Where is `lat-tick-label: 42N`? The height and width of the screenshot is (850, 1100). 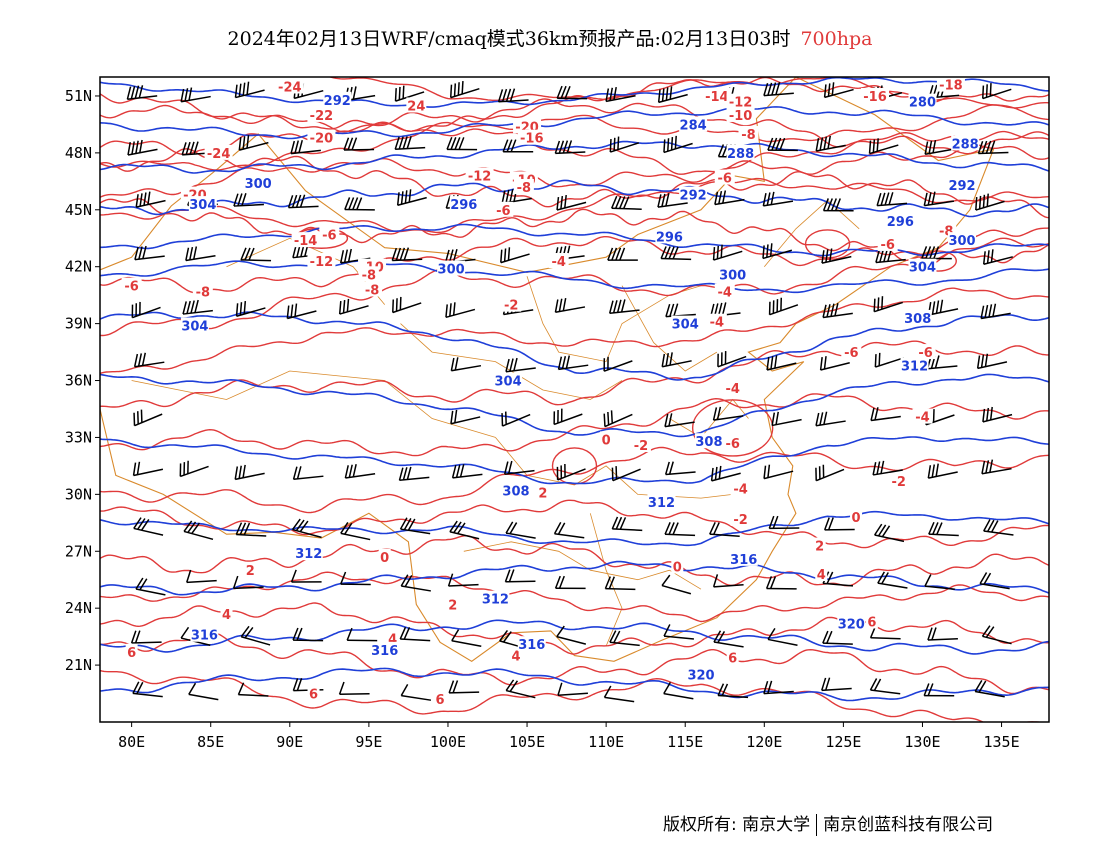 lat-tick-label: 42N is located at coordinates (78, 267).